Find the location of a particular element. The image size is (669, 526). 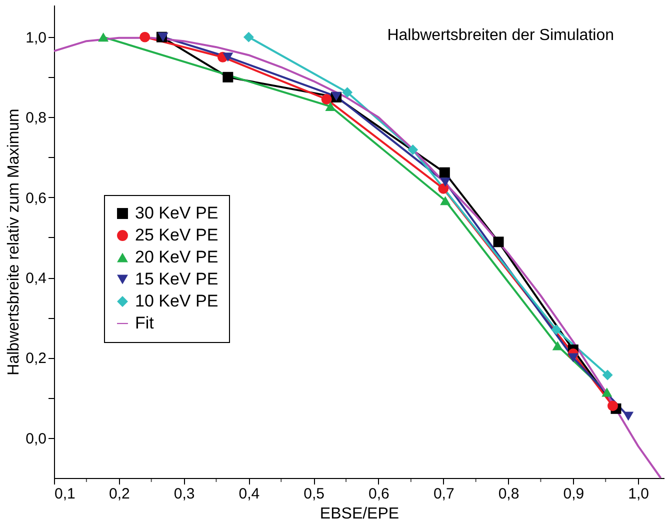

x-tick-label: 0,6 is located at coordinates (379, 494).